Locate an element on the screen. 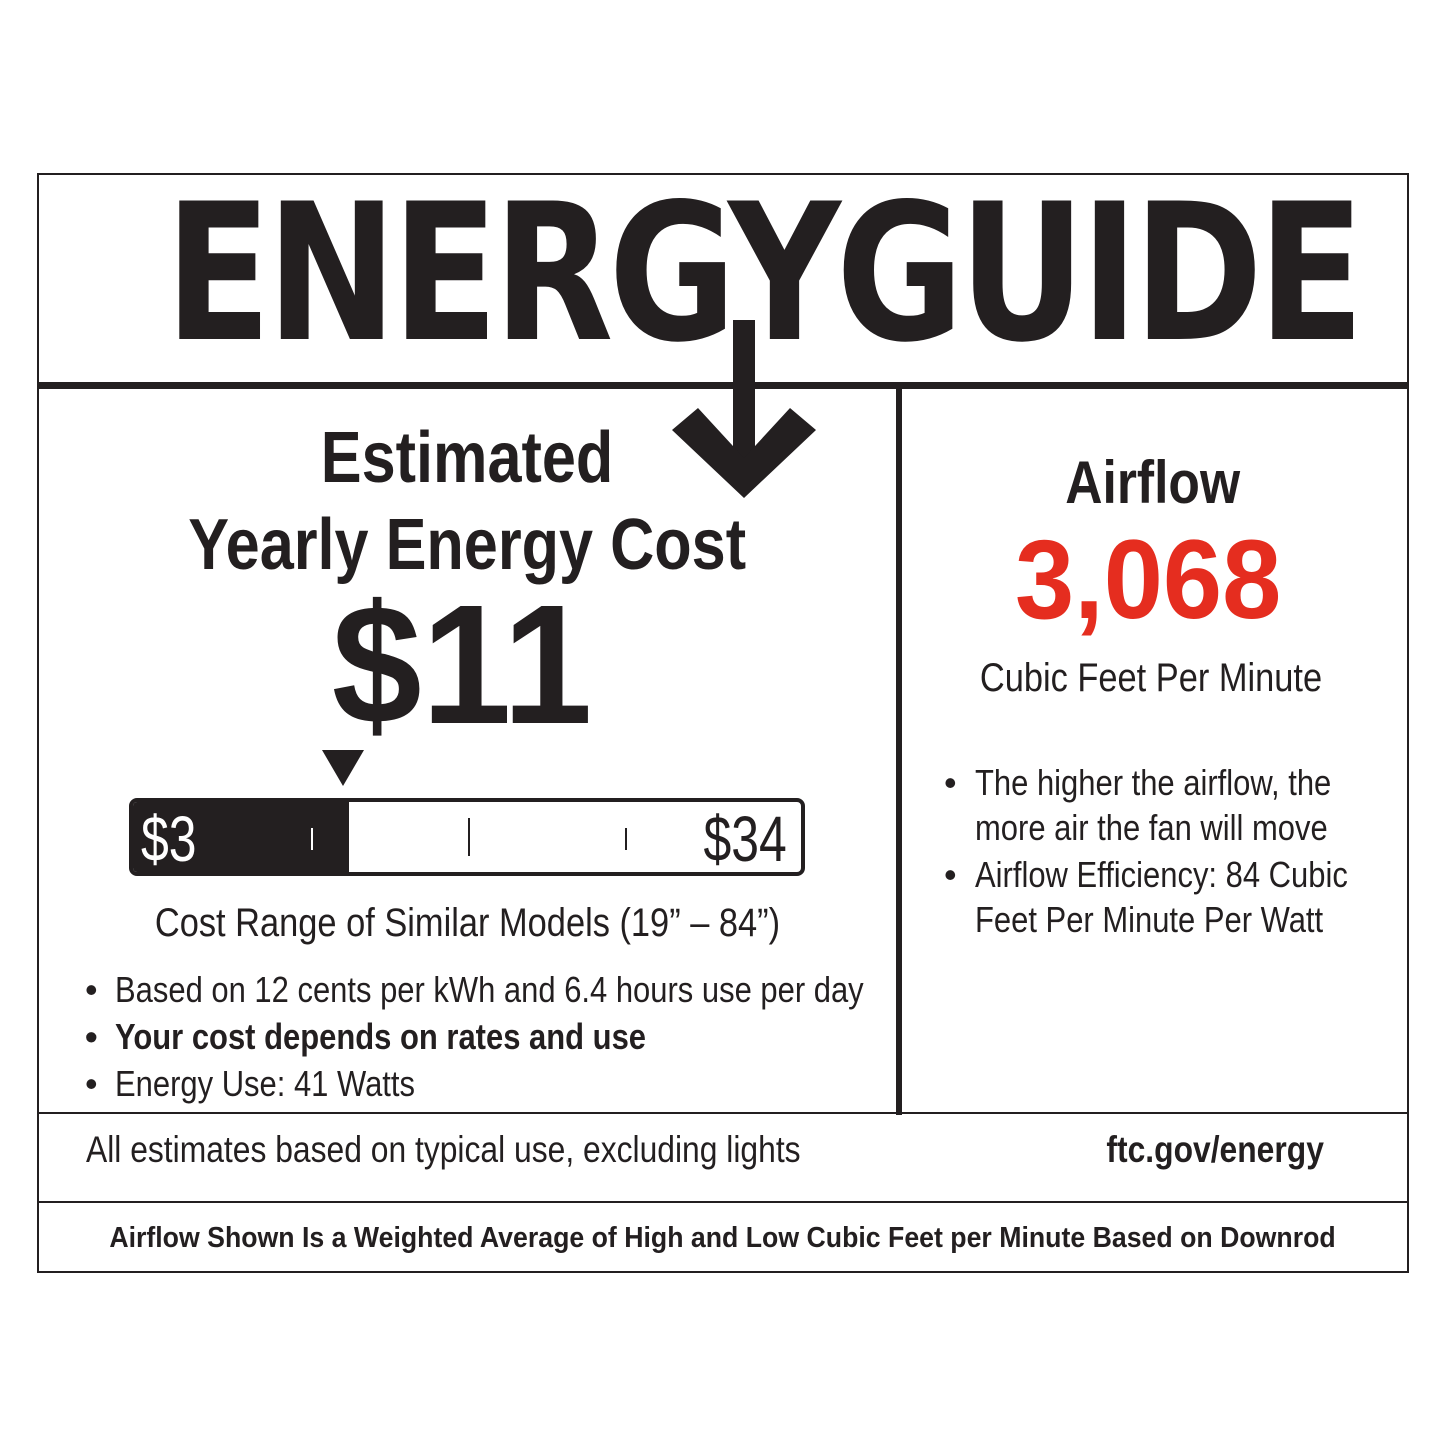  energyguide-logo: ENERGYGUIDE is located at coordinates (764, 273).